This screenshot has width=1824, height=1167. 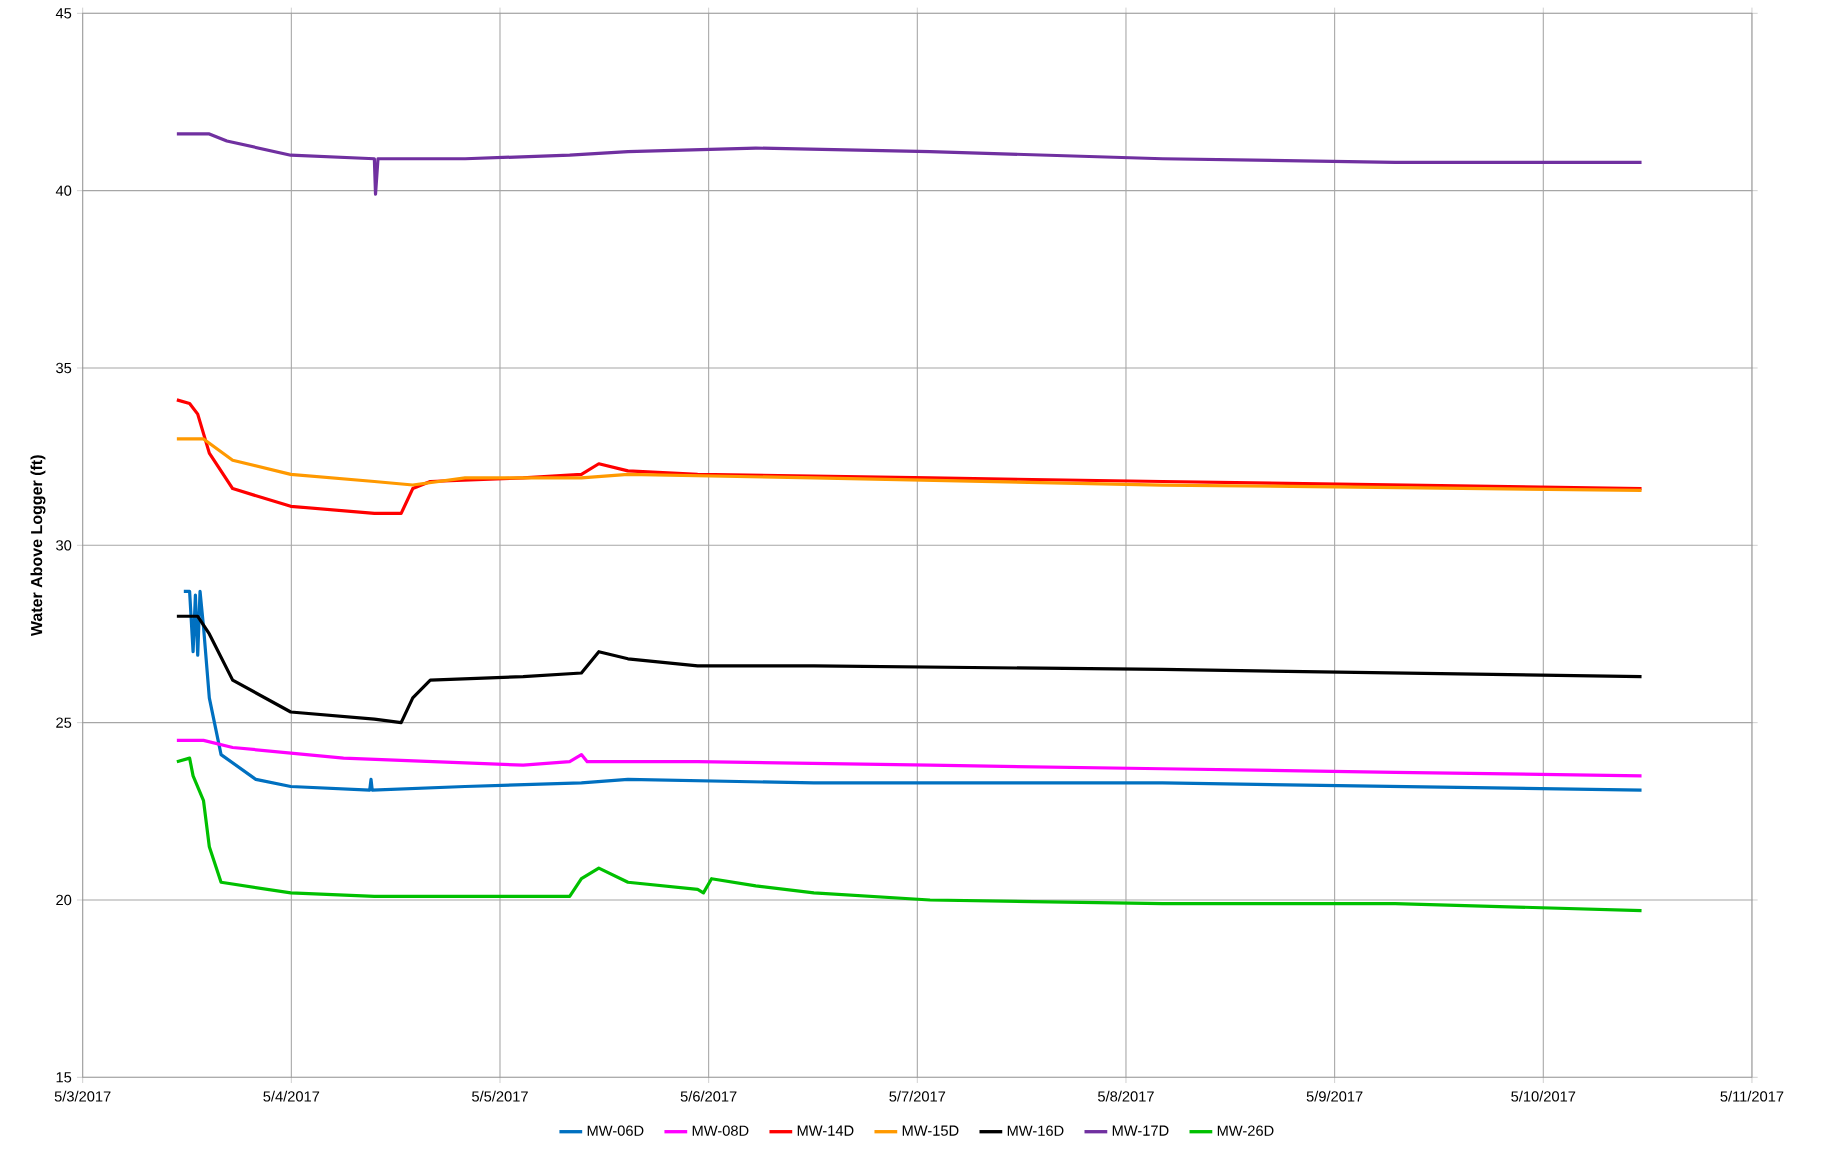 What do you see at coordinates (708, 1096) in the screenshot?
I see `x-tick-label: 5/6/2017` at bounding box center [708, 1096].